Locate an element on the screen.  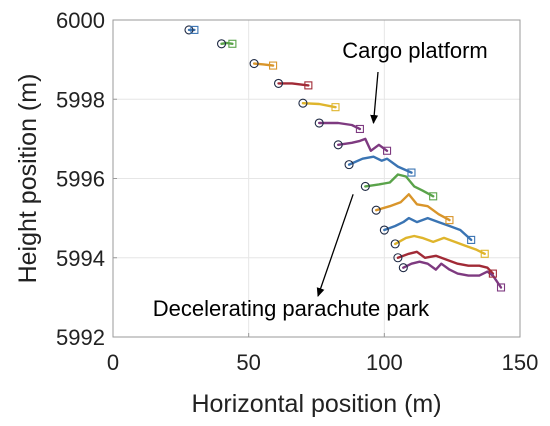
x-tick-label: 150 is located at coordinates (520, 362).